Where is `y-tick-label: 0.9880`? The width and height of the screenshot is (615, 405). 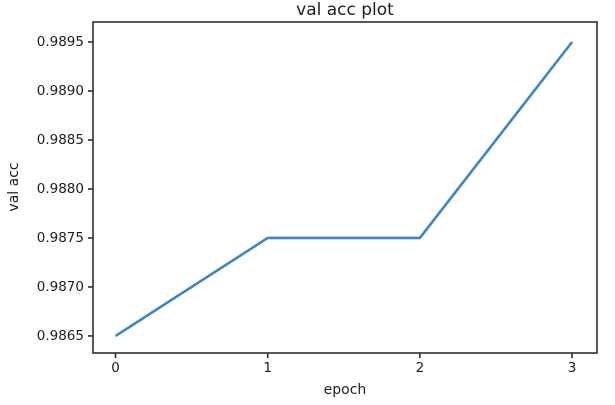 y-tick-label: 0.9880 is located at coordinates (60, 188).